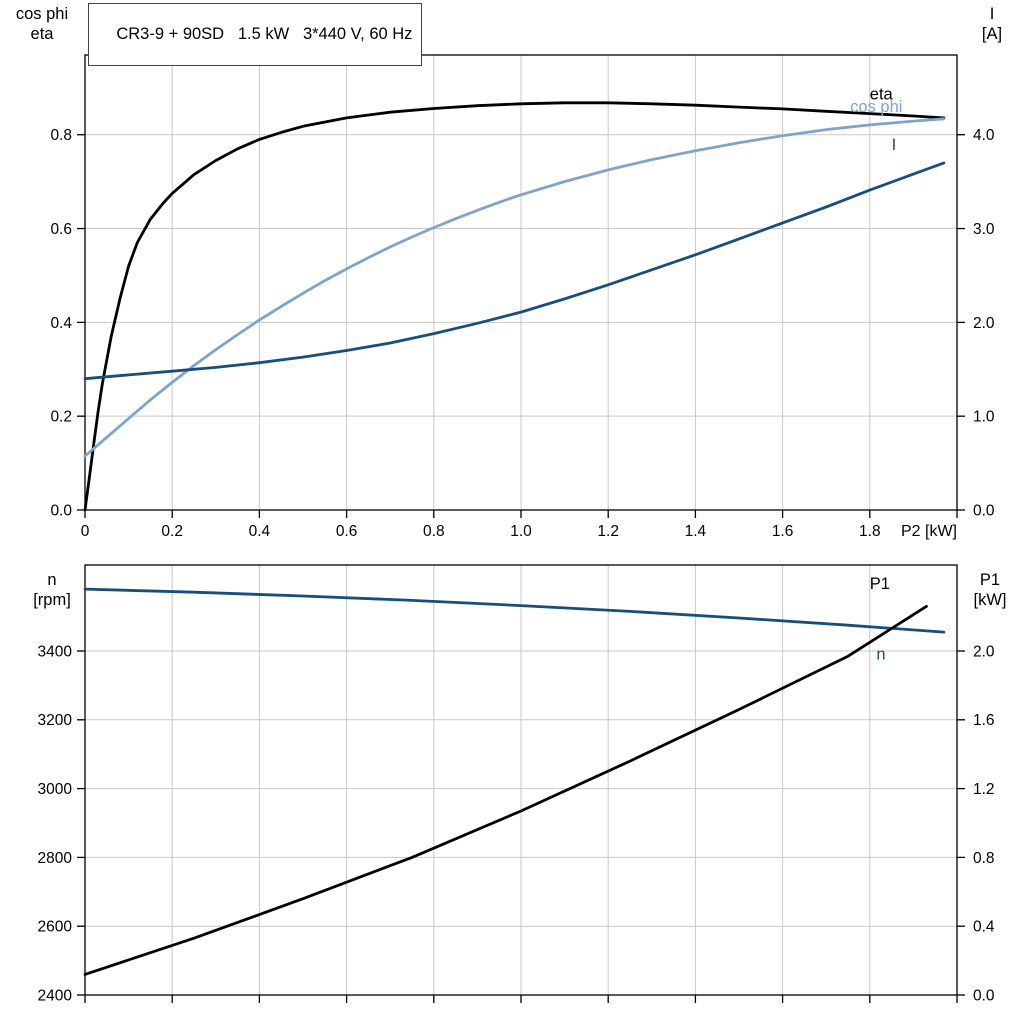 This screenshot has height=1024, width=1024. What do you see at coordinates (55, 720) in the screenshot?
I see `left-tick-label: 3200` at bounding box center [55, 720].